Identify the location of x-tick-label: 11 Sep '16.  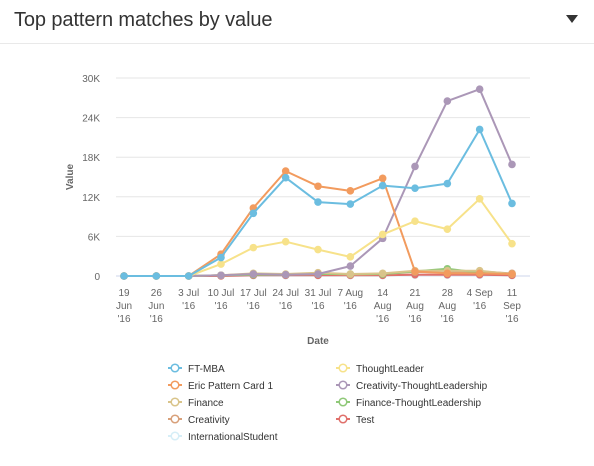
(512, 306).